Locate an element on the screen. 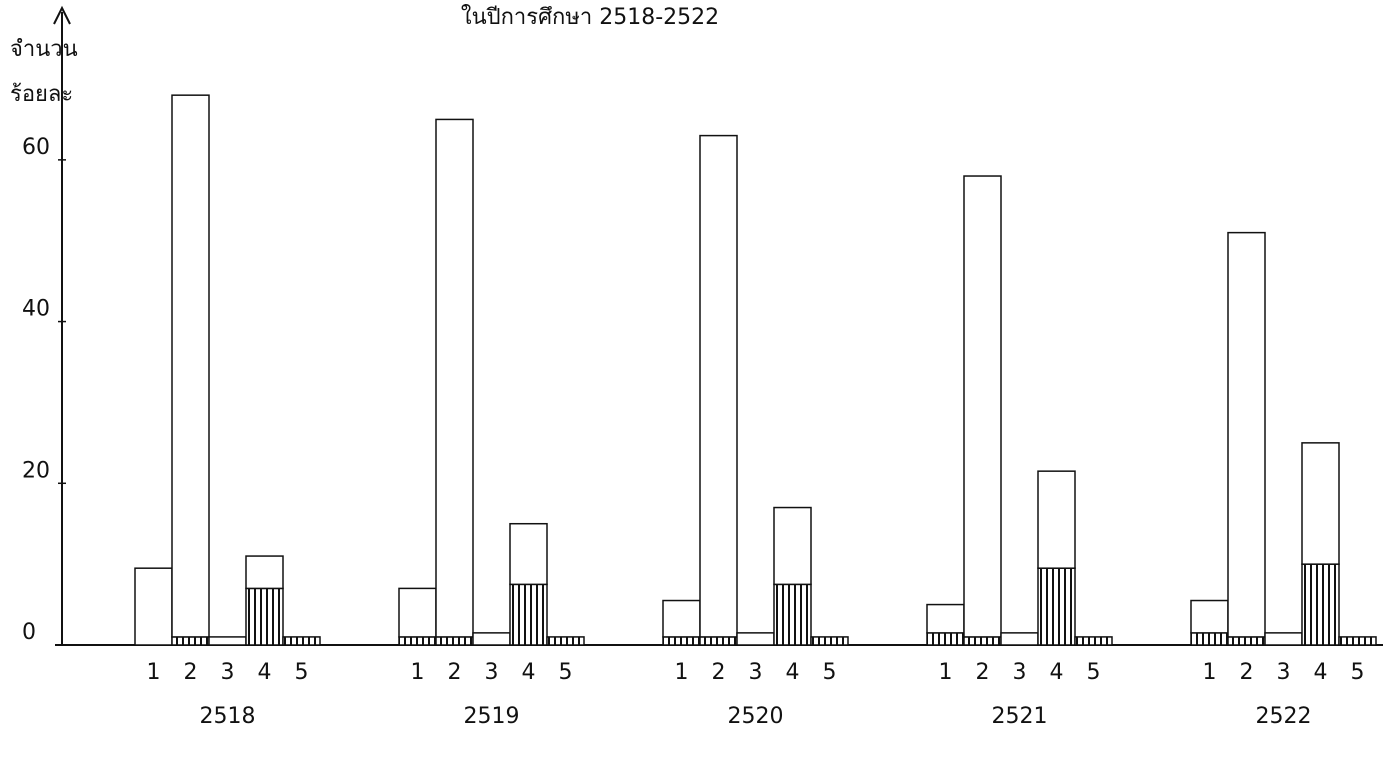 This screenshot has height=762, width=1383. x-tick-label: 2518 is located at coordinates (228, 716).